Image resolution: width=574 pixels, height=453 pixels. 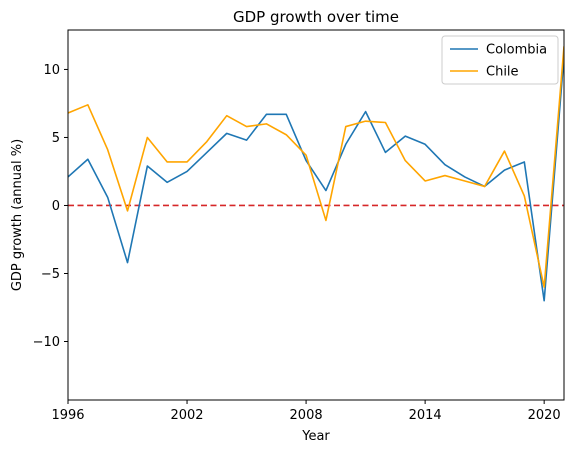 I want to click on legend-label-chile: Chile, so click(x=502, y=72).